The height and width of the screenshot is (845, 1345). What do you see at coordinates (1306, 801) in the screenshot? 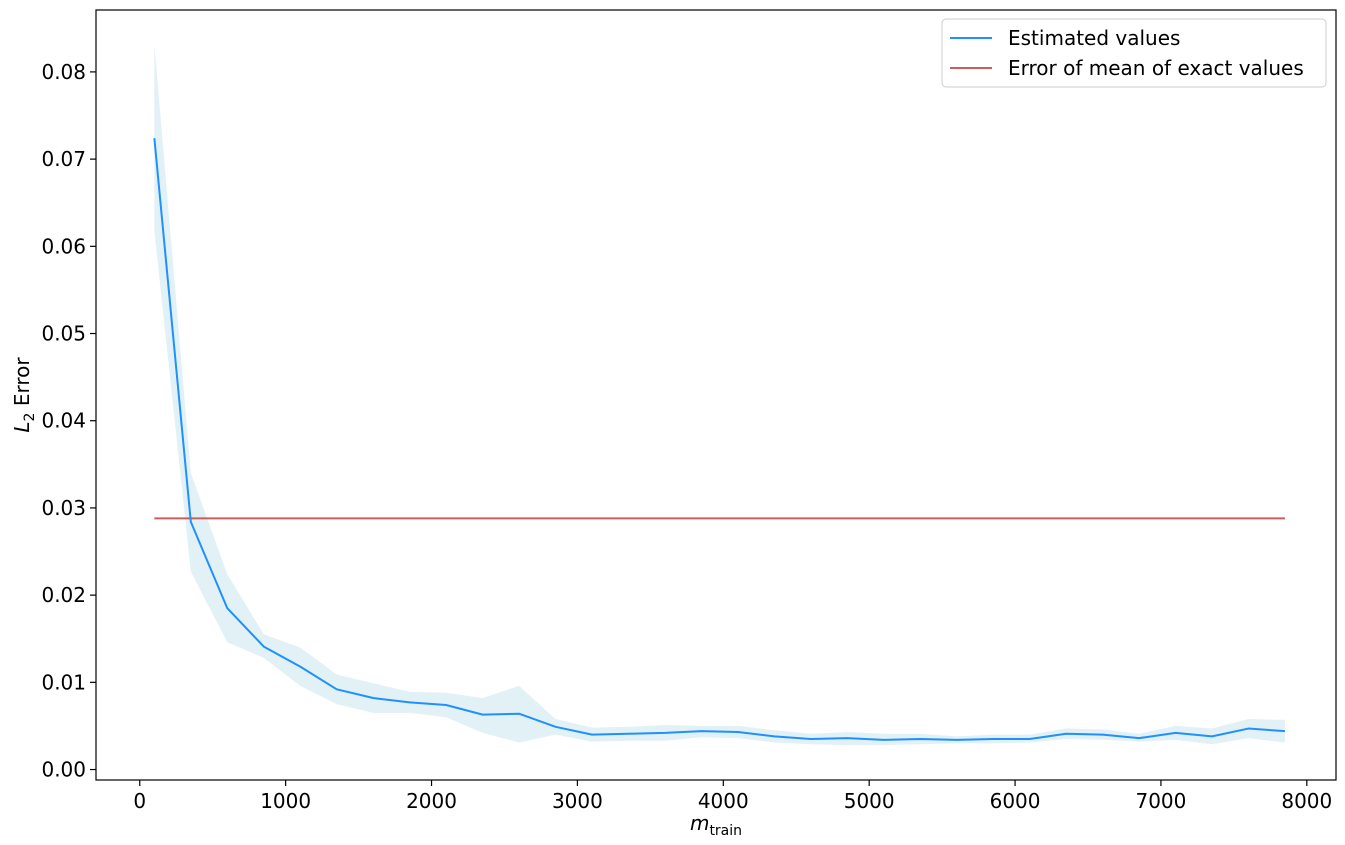
I see `x-tick-label: 8000` at bounding box center [1306, 801].